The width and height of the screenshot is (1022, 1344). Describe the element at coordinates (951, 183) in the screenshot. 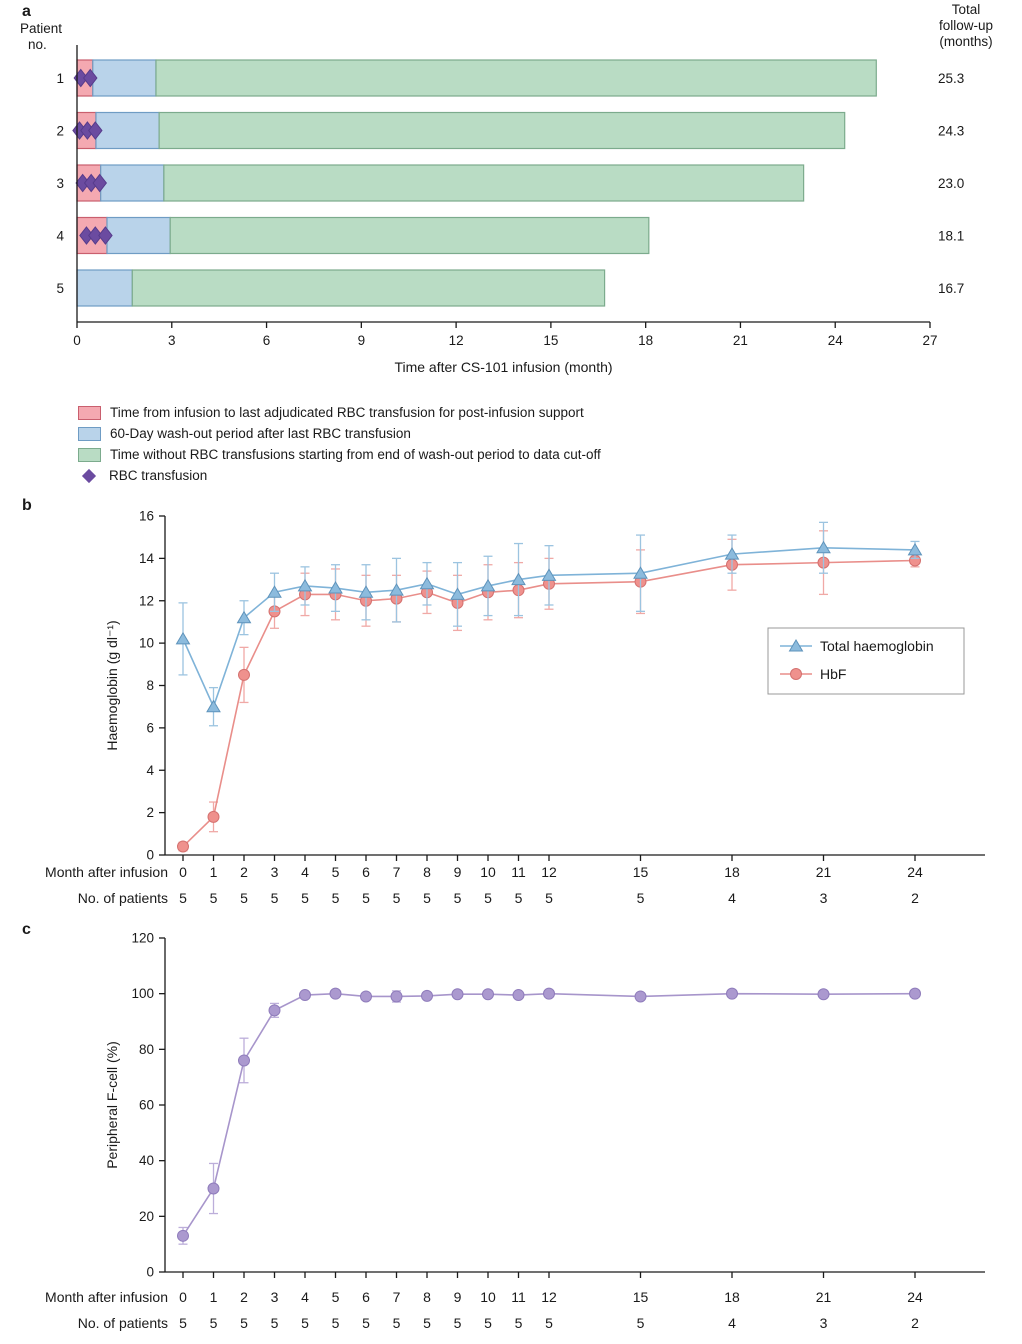

I see `svg-text: 23.0` at that location.